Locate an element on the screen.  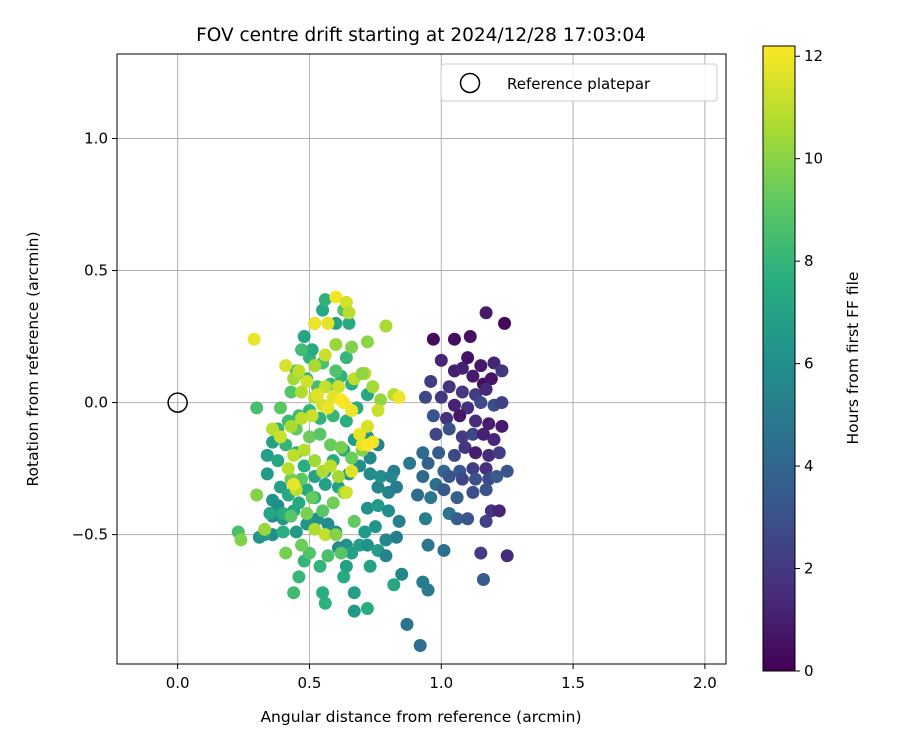
colorbar-label: Hours from first FF file is located at coordinates (853, 358).